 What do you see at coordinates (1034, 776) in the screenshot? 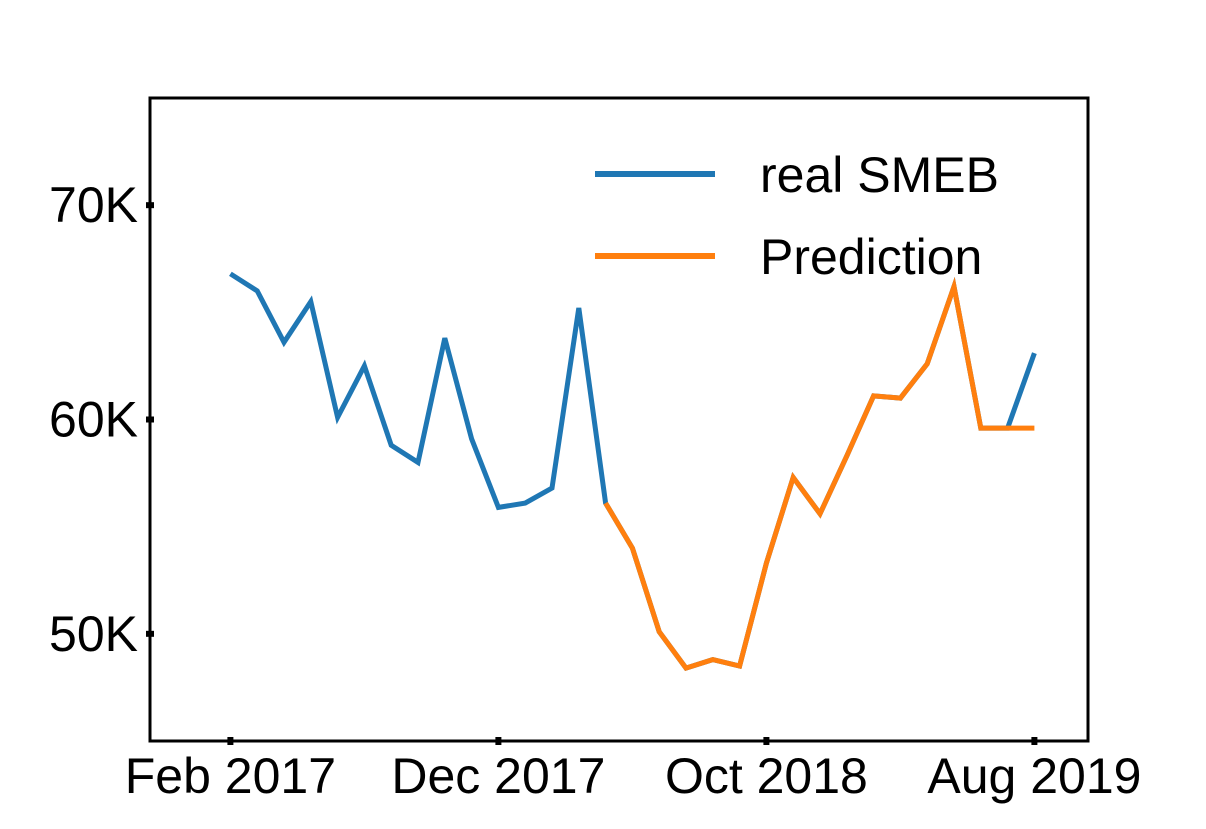
I see `x-tick-label: Aug 2019` at bounding box center [1034, 776].